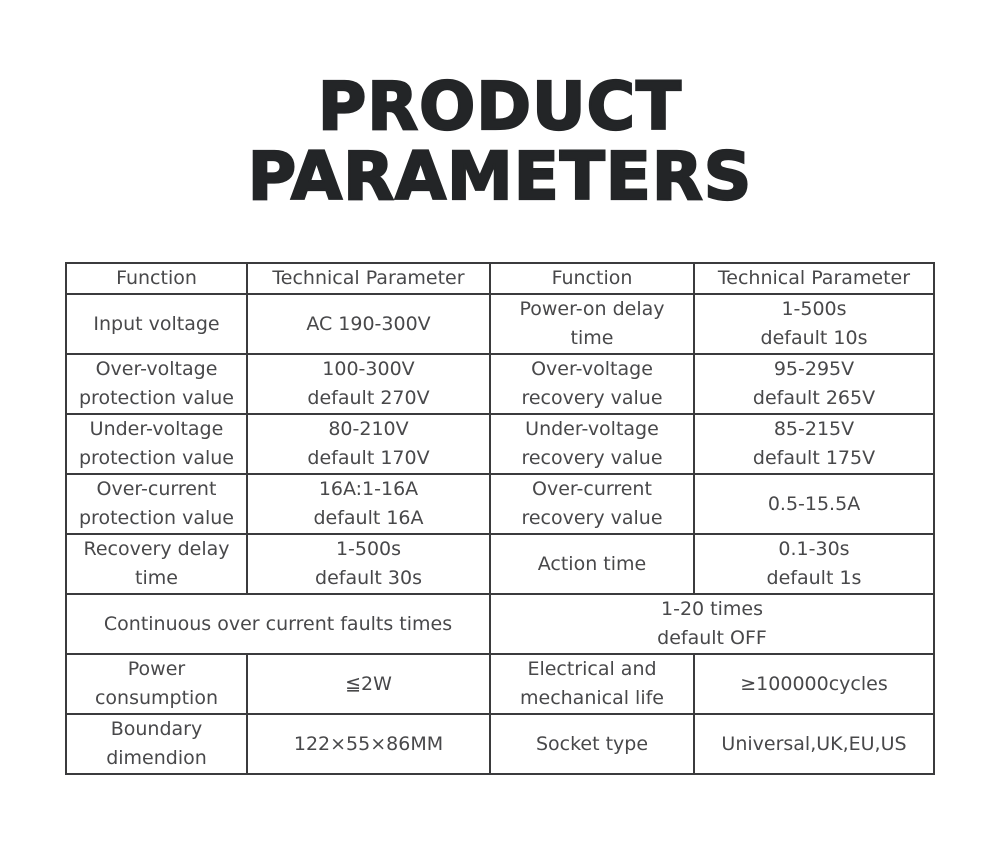  I want to click on table-cell: Over-current protection value, so click(156, 504).